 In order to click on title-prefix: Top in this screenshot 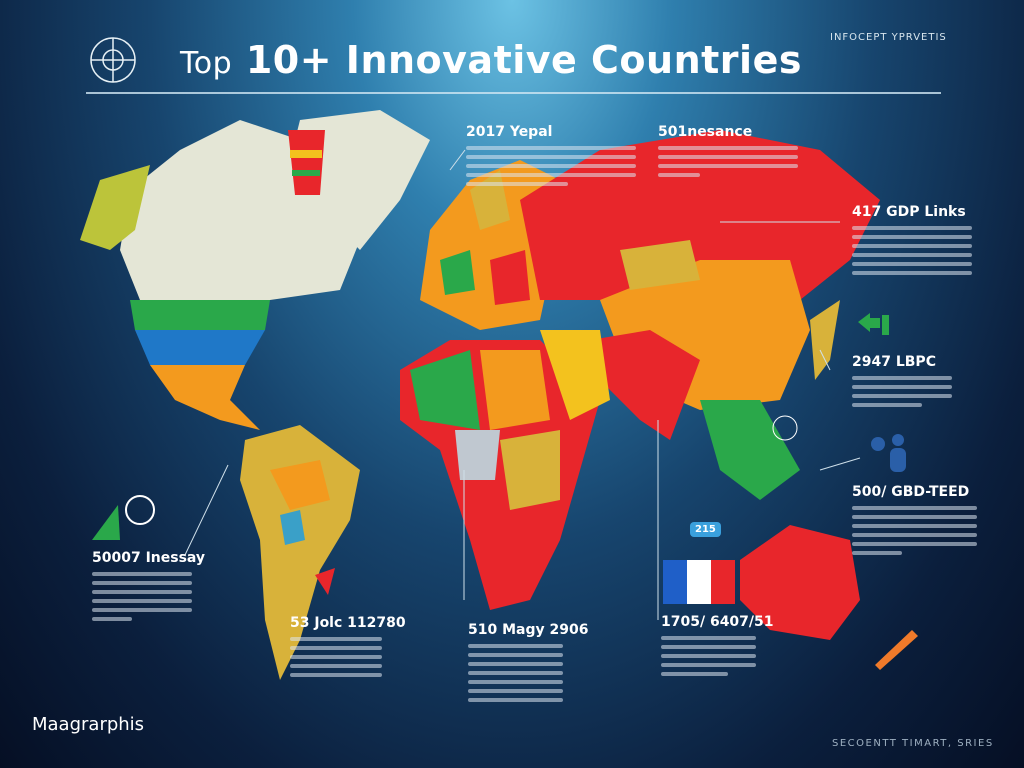, I will do `click(206, 63)`.